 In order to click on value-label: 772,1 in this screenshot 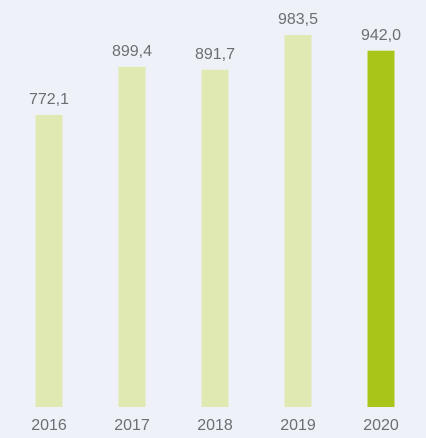, I will do `click(49, 99)`.